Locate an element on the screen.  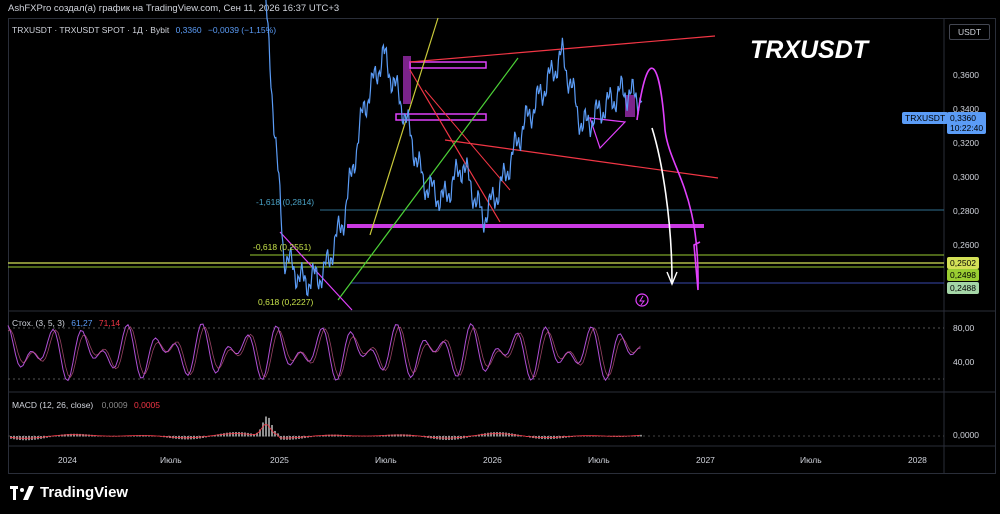
flag-pattern is located at coordinates (608, 133).